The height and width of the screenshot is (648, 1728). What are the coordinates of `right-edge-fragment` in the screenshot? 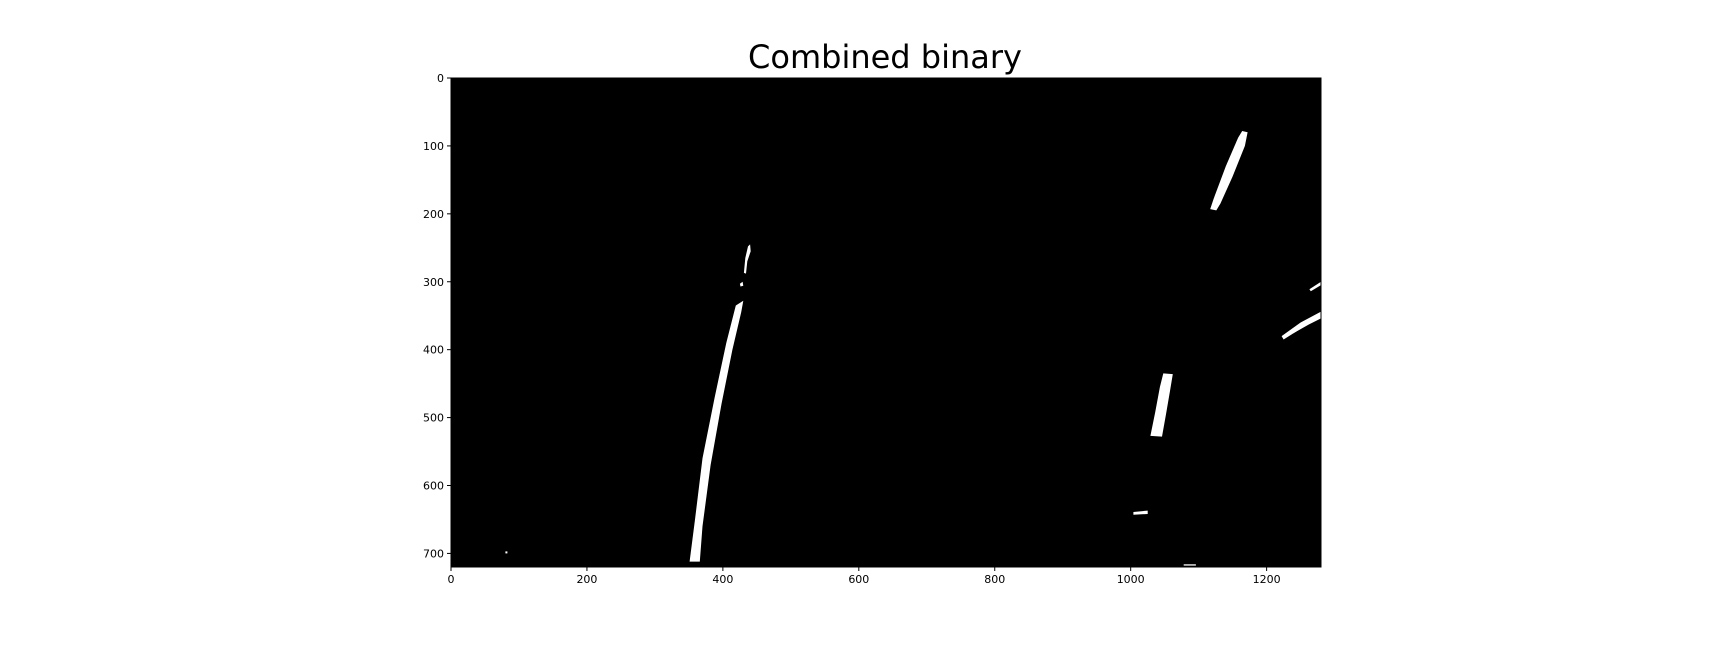 It's located at (1315, 286).